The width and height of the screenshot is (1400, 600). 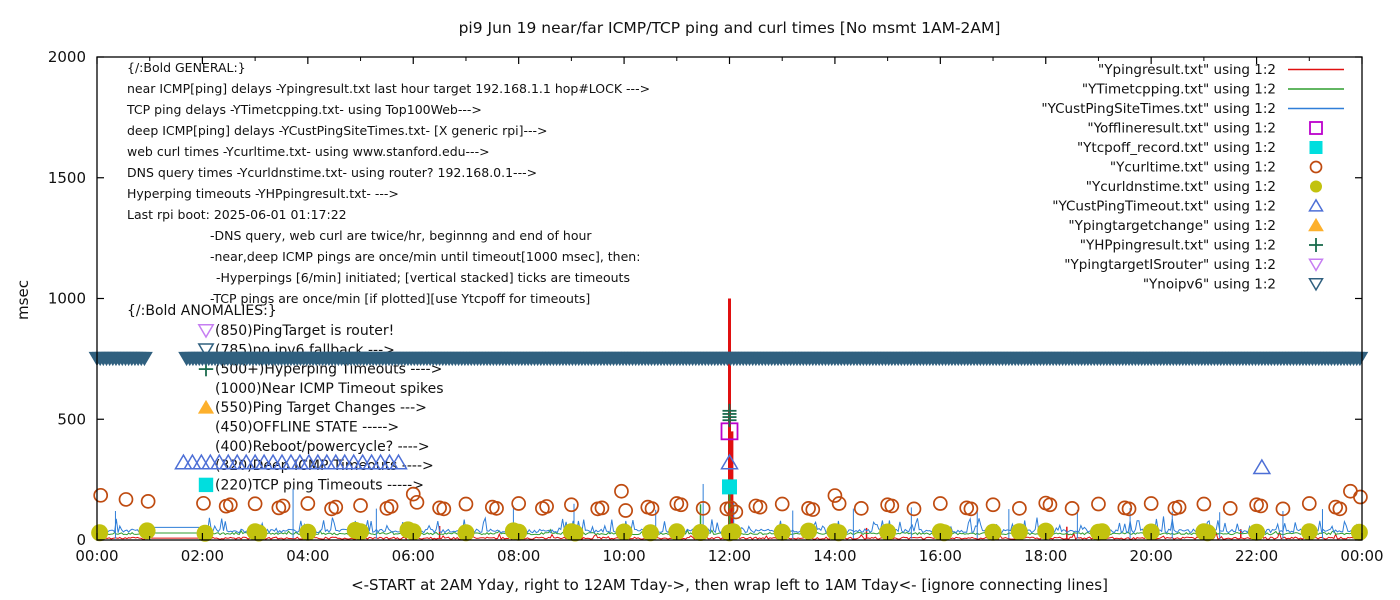 What do you see at coordinates (1151, 556) in the screenshot?
I see `svg-text: 20:00` at bounding box center [1151, 556].